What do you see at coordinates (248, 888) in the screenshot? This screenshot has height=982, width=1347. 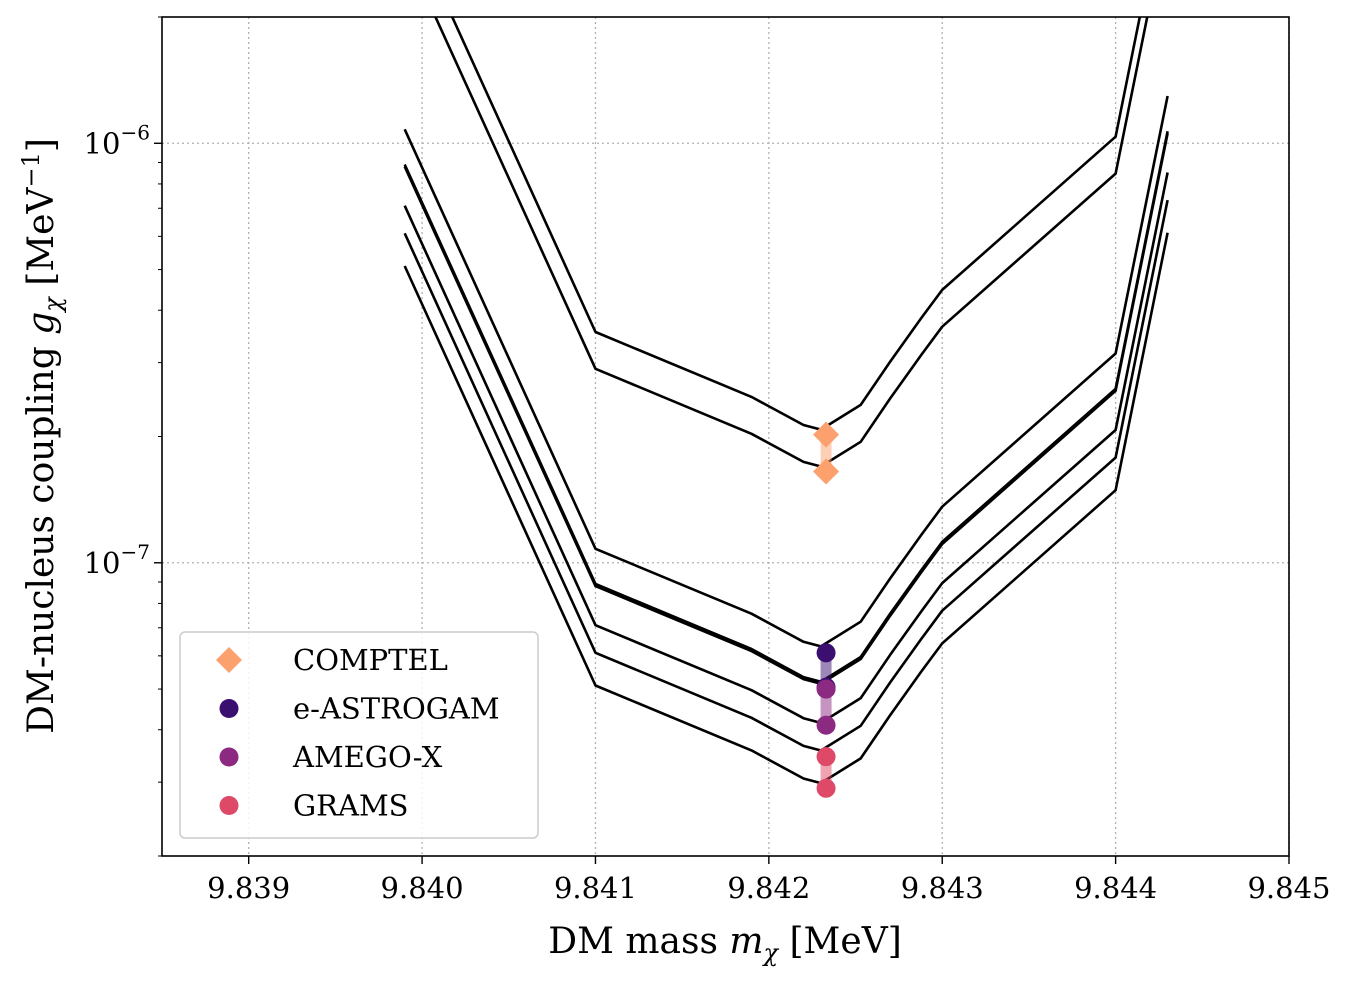 I see `x-tick-label: 9.839` at bounding box center [248, 888].